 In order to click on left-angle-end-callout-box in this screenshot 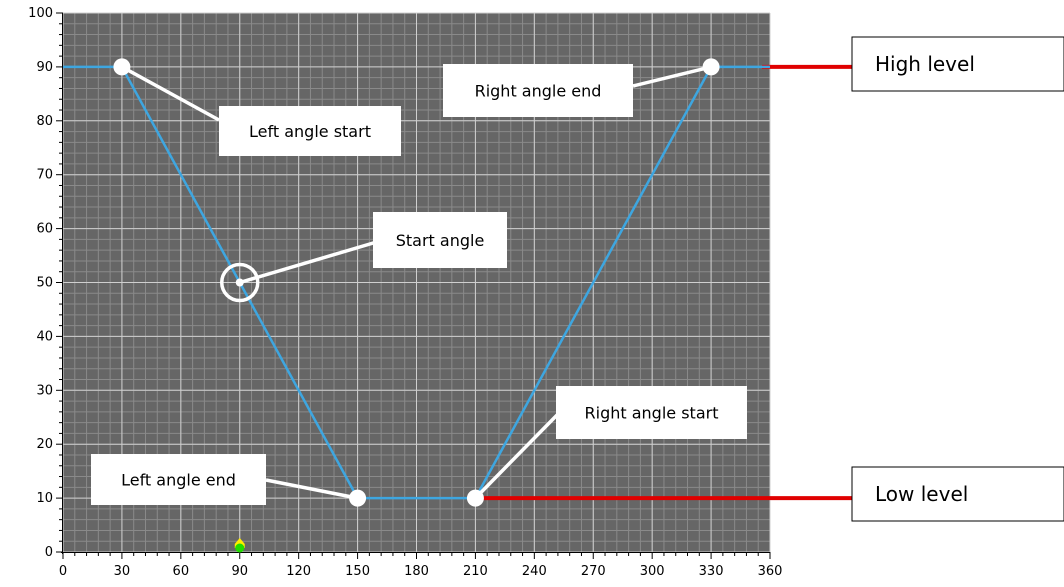, I will do `click(178, 479)`.